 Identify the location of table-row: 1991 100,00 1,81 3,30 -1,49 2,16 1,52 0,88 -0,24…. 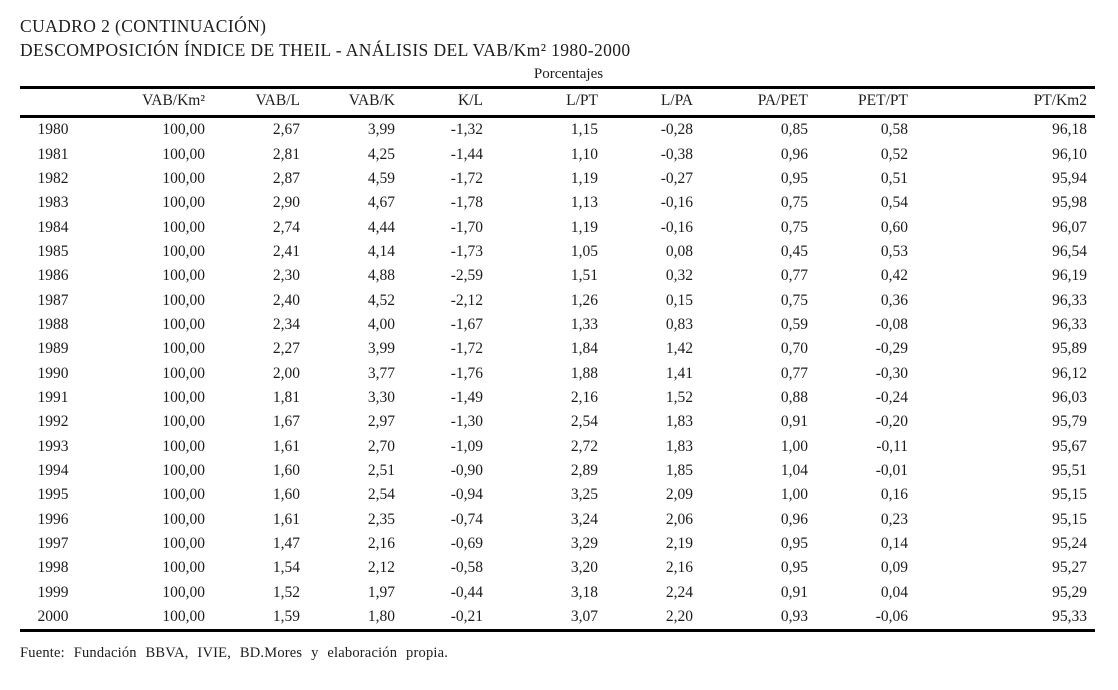
(557, 398).